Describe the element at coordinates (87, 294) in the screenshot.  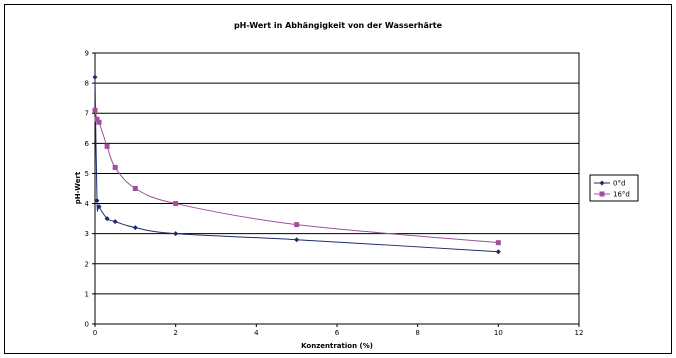
I see `y-tick-label: 1` at that location.